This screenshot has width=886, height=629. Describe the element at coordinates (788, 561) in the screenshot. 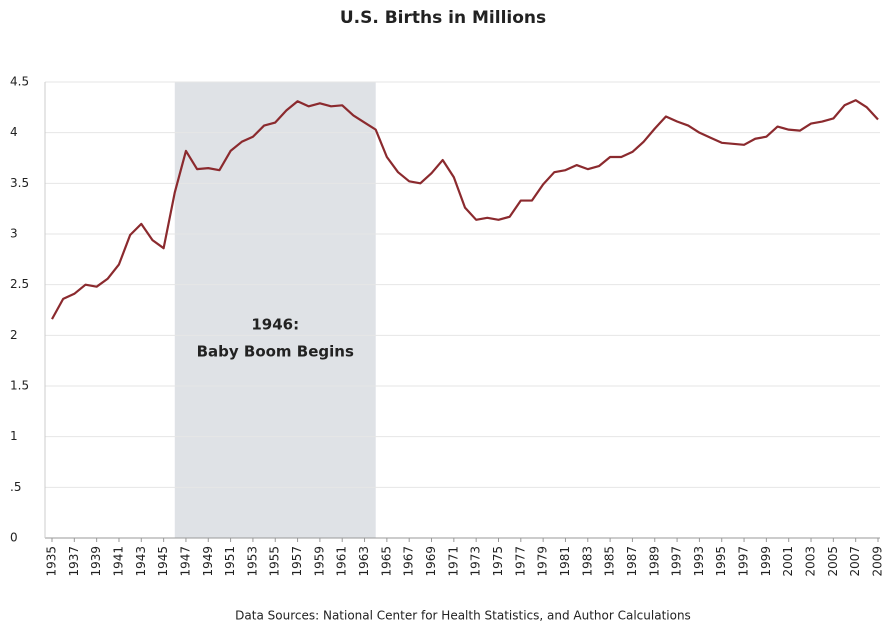

I see `x-tick-label: 2001` at that location.